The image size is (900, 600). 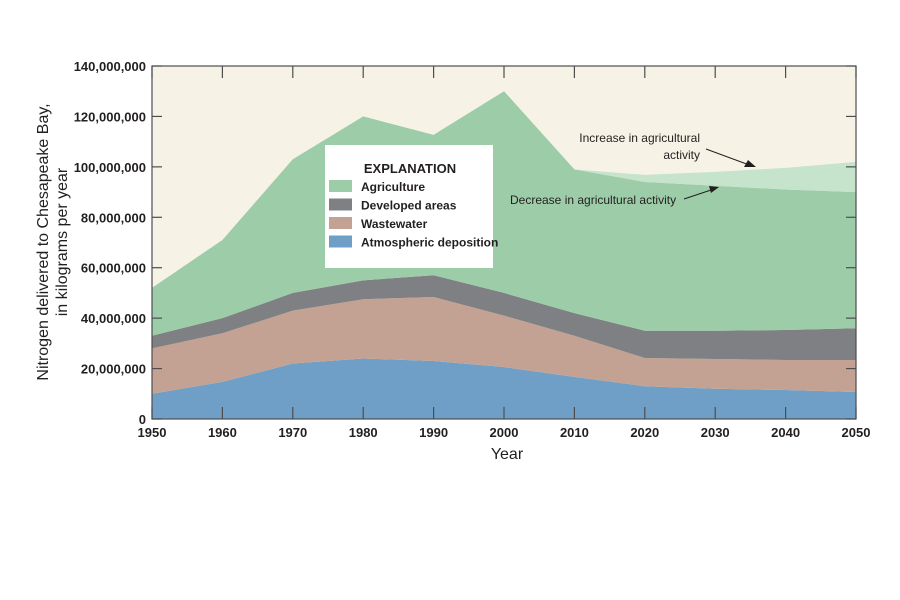 I want to click on x-tick-label: 1950, so click(x=152, y=432).